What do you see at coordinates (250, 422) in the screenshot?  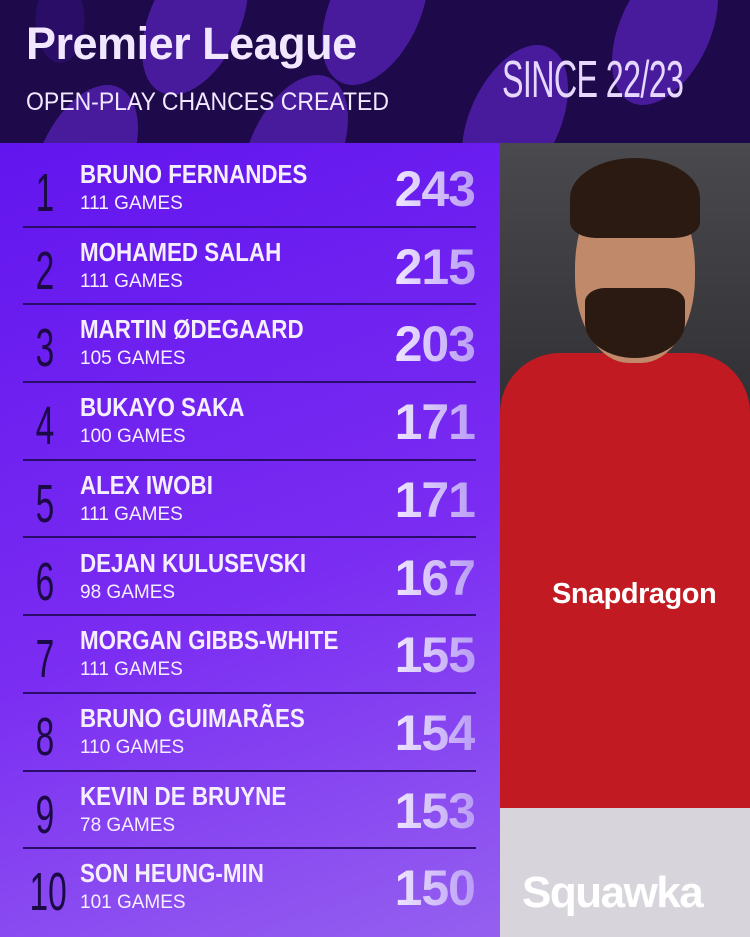 I see `list-item: 4 BUKAYO SAKA 100 GAMES 171` at bounding box center [250, 422].